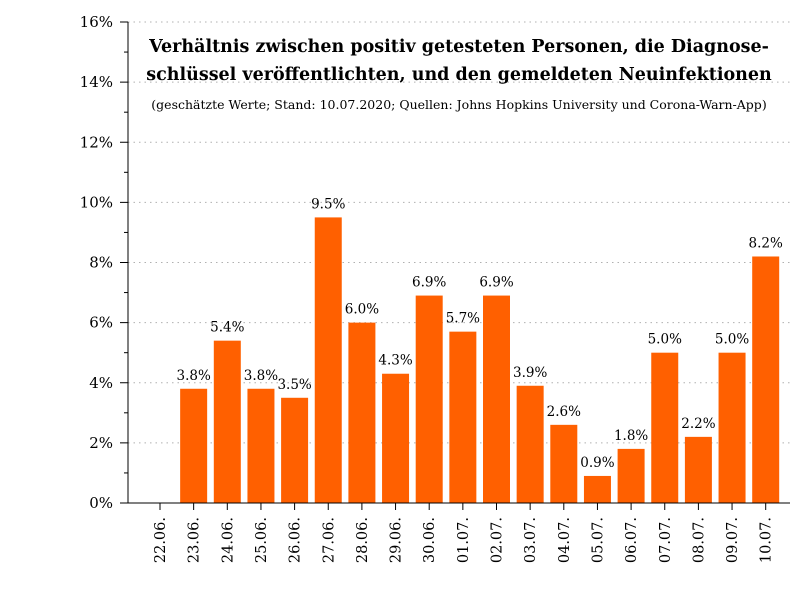  I want to click on x-tick-label-28.06.: 28.06., so click(363, 540).